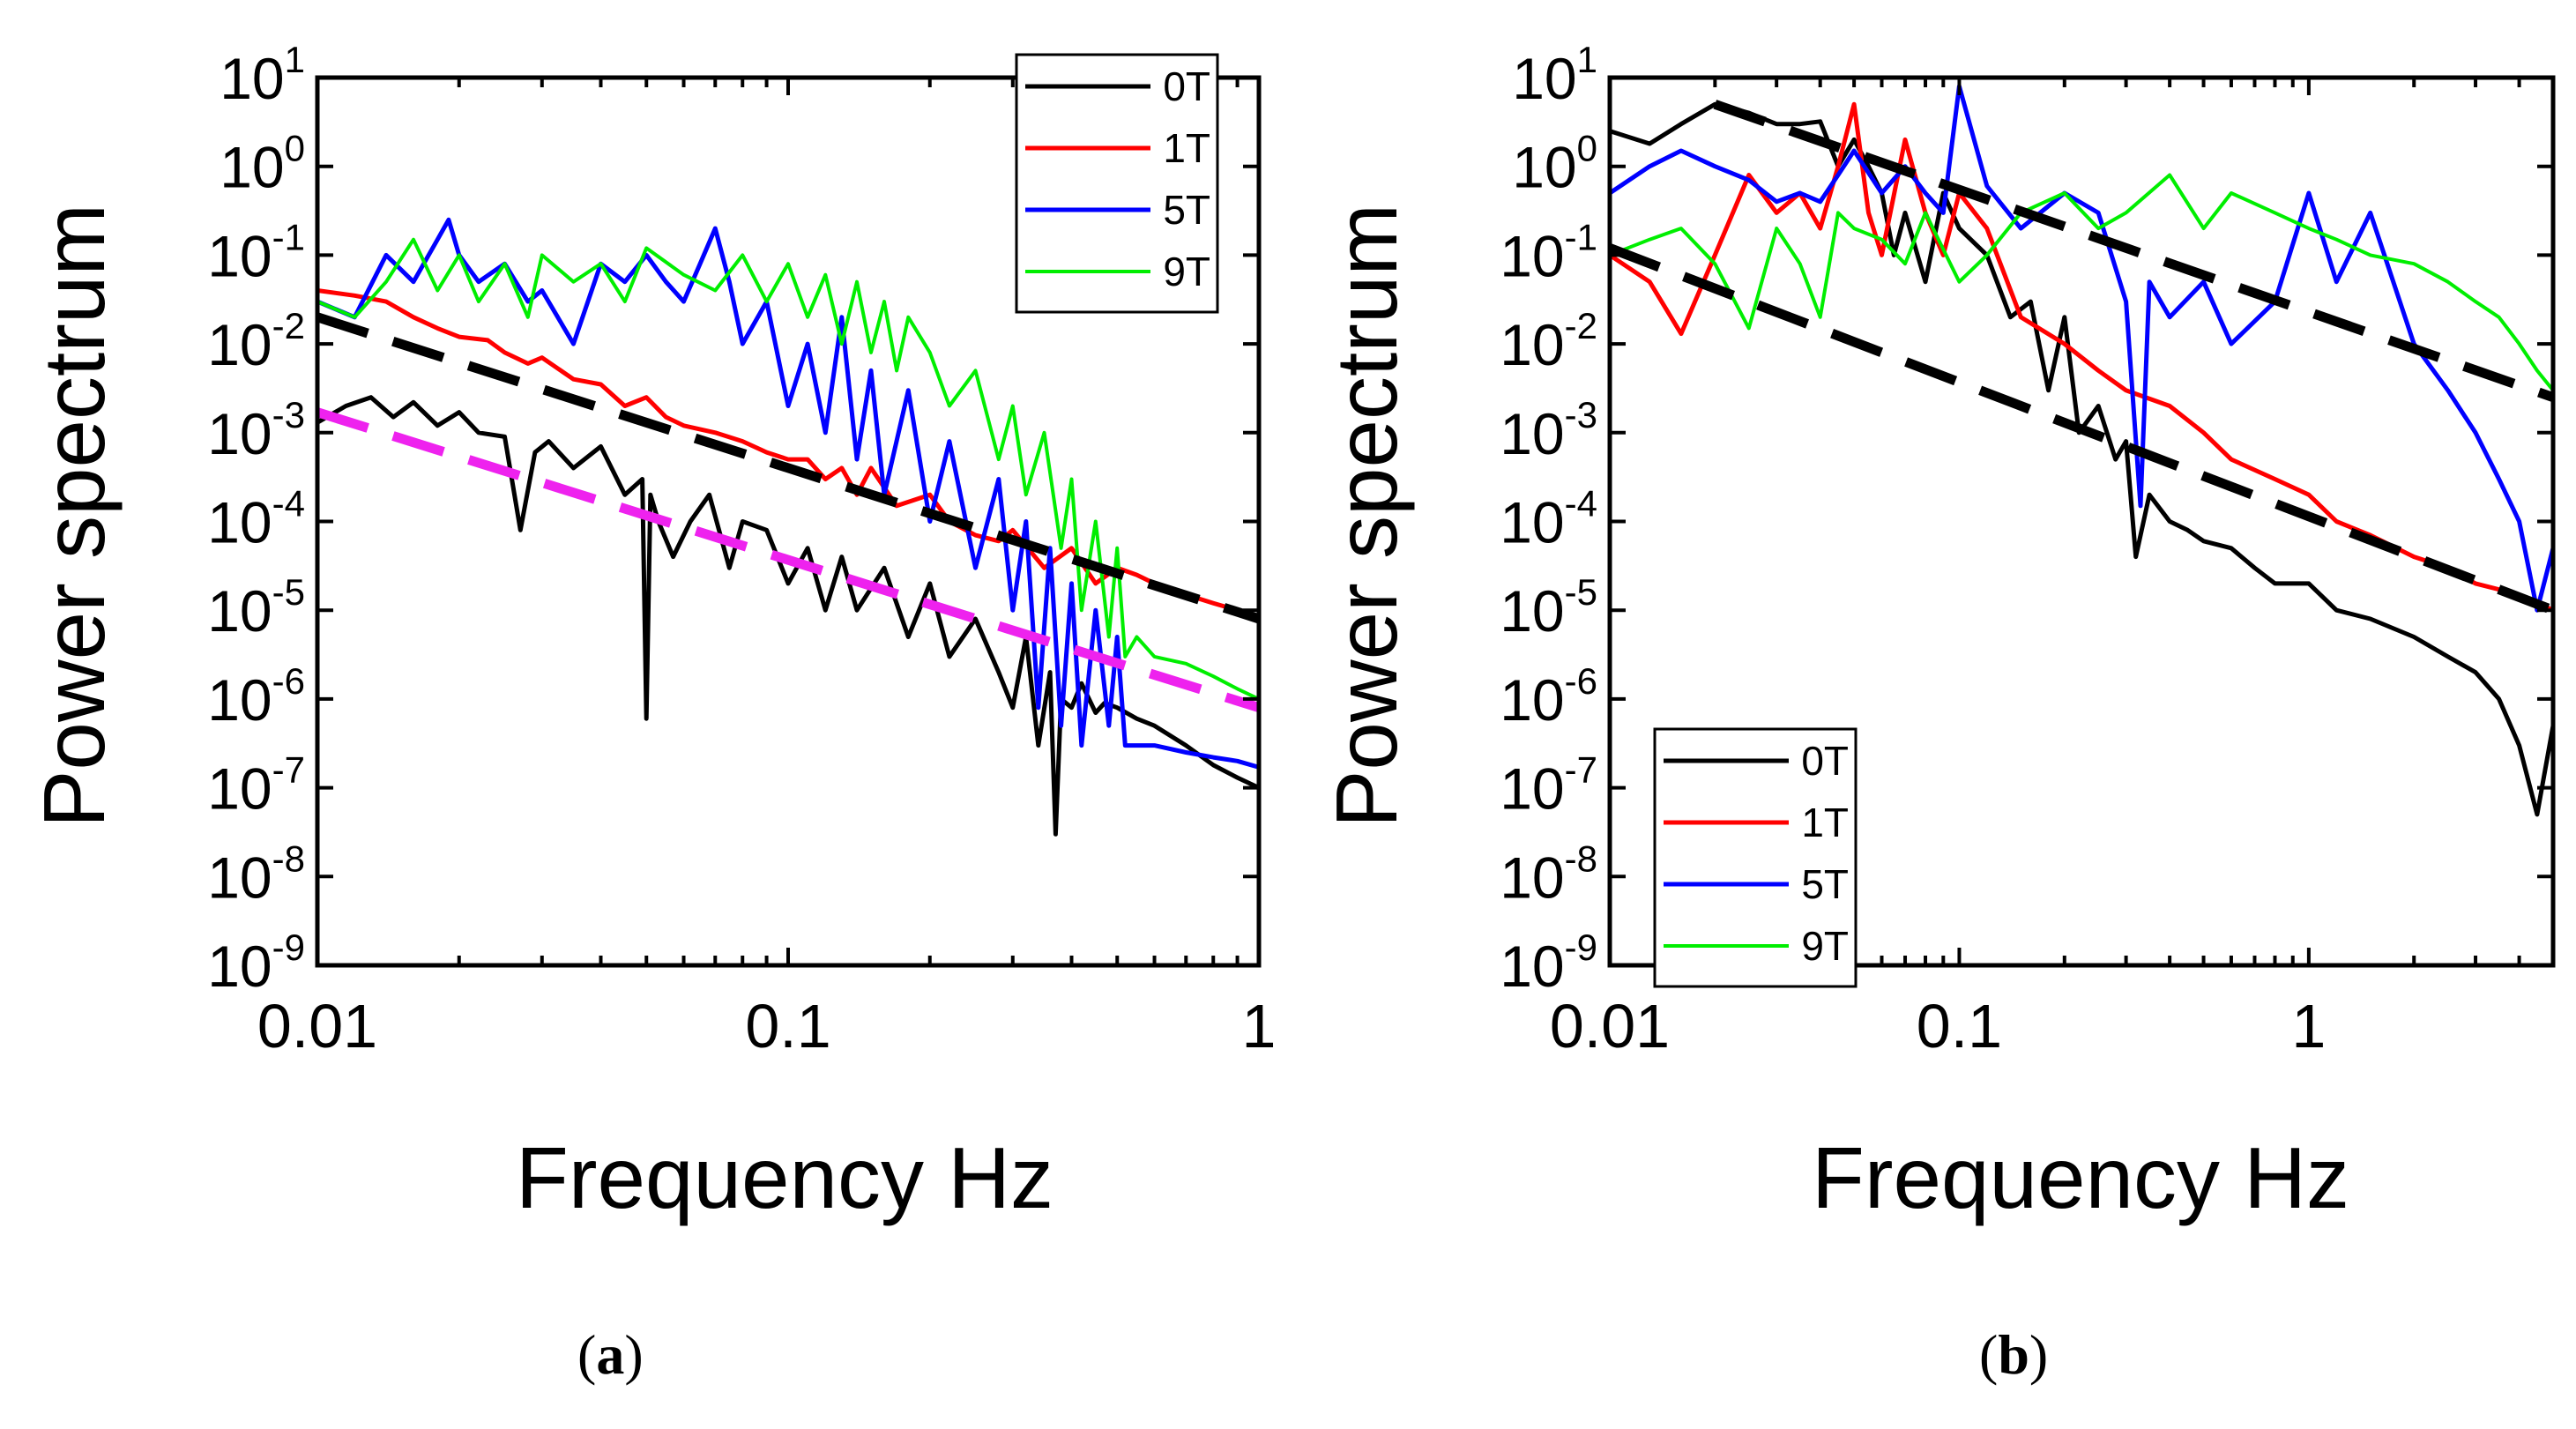 Image resolution: width=2576 pixels, height=1429 pixels. I want to click on caption-b: (b), so click(2014, 1354).